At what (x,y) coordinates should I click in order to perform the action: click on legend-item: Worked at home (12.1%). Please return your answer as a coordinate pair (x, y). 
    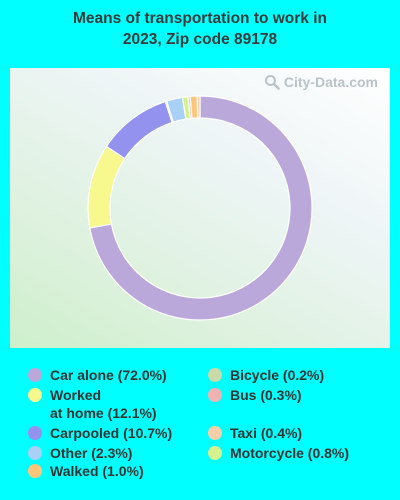
    Looking at the image, I should click on (92, 404).